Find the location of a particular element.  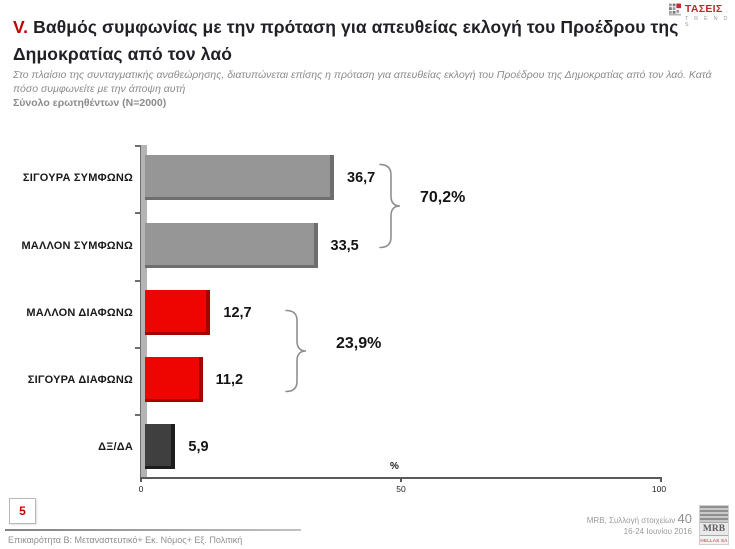

y-axis is located at coordinates (143, 311).